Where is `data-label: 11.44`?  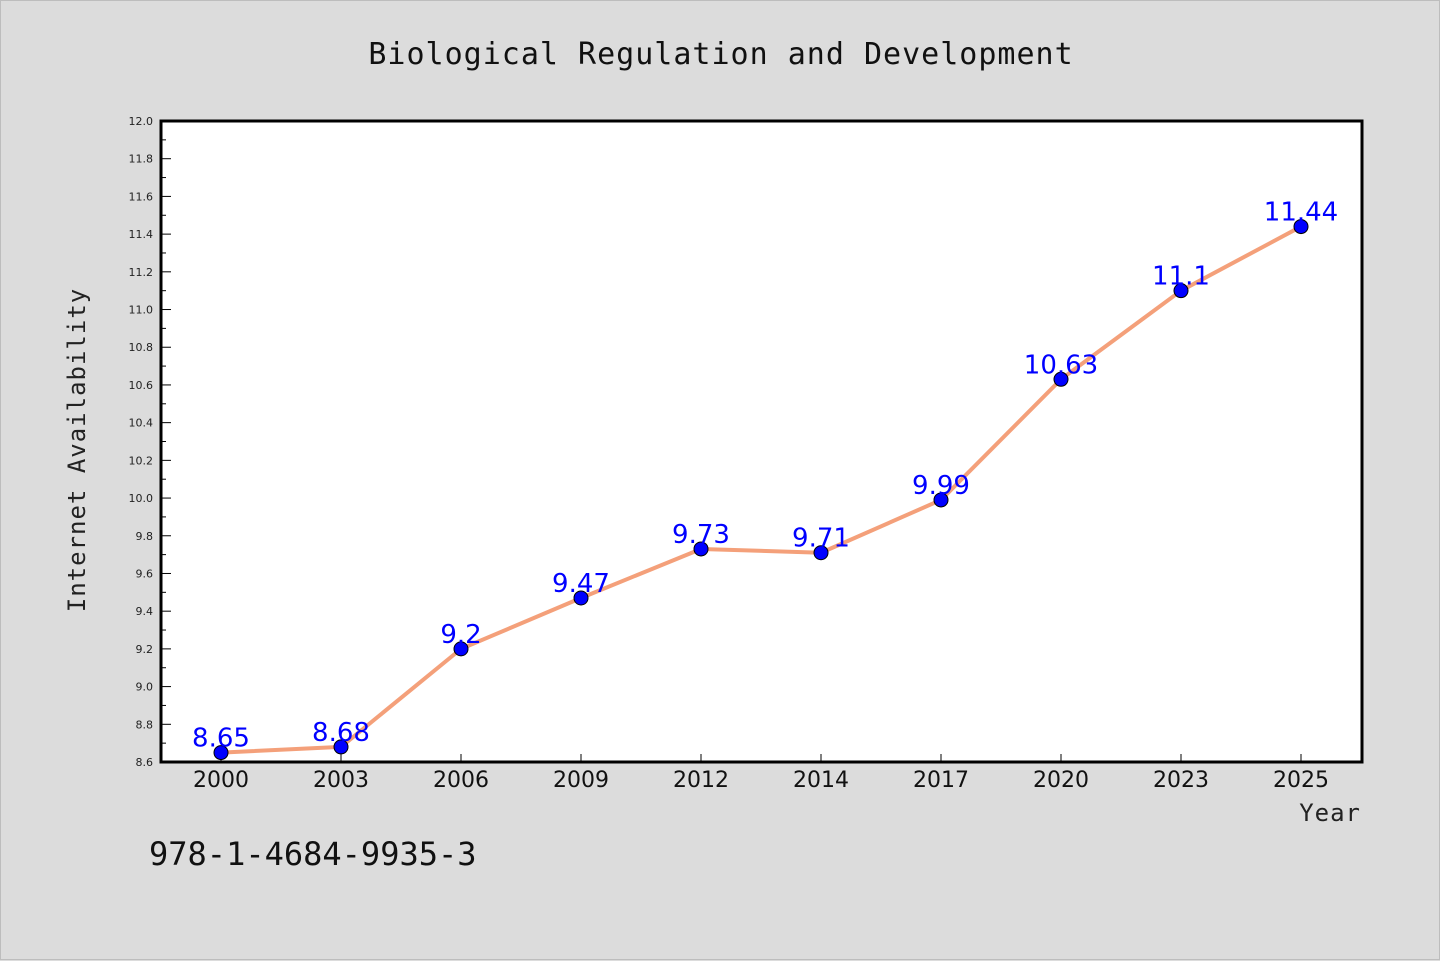
data-label: 11.44 is located at coordinates (1301, 213).